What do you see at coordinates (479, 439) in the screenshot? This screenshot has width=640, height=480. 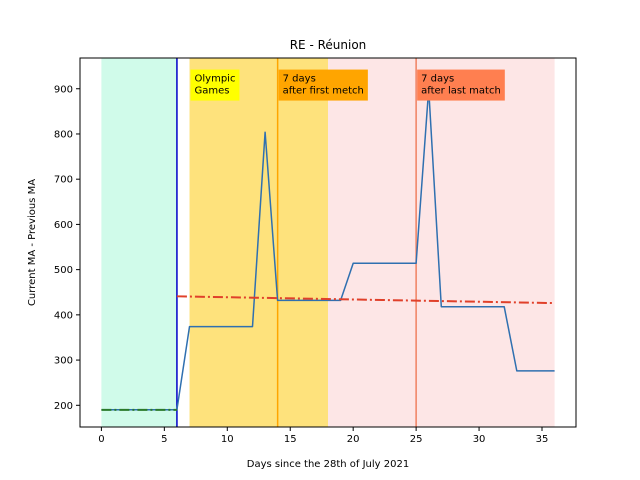 I see `x-tick-label: 30` at bounding box center [479, 439].